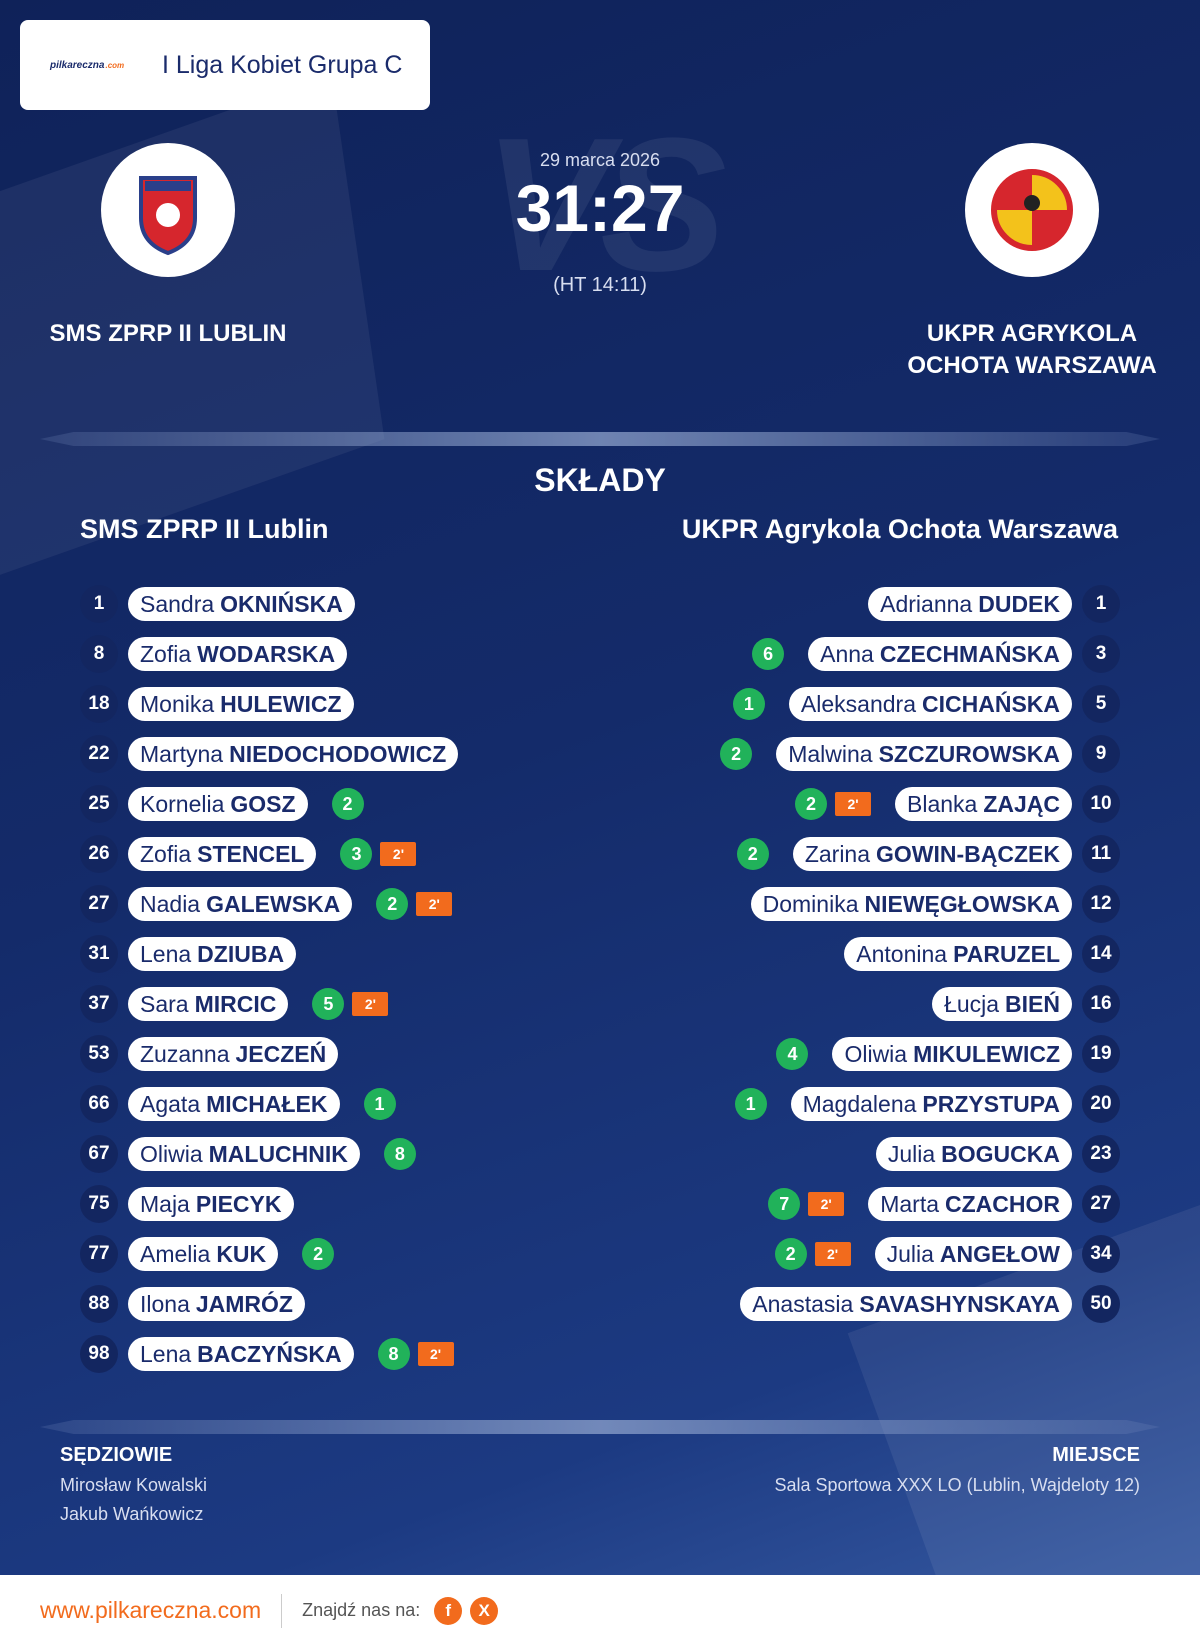 The width and height of the screenshot is (1200, 1646). I want to click on player-number: 20, so click(1101, 1104).